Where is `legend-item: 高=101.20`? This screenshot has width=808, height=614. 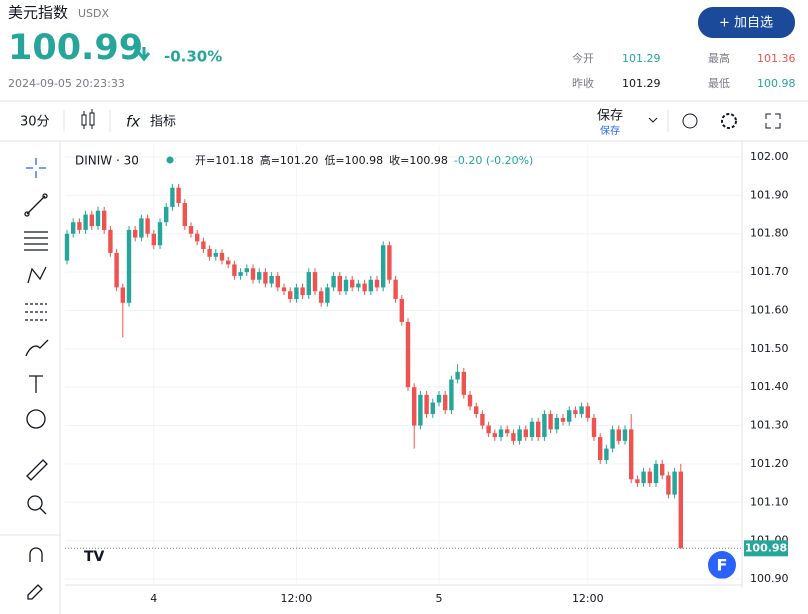 legend-item: 高=101.20 is located at coordinates (289, 160).